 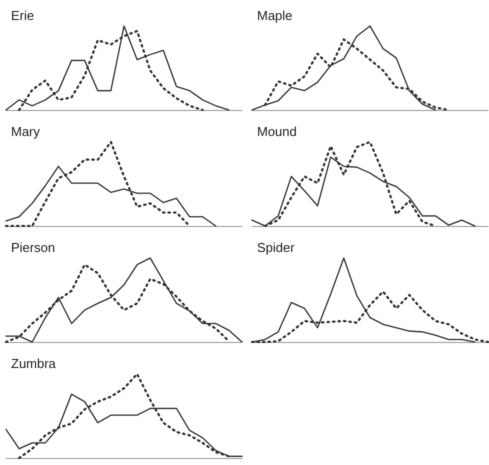 What do you see at coordinates (274, 15) in the screenshot?
I see `chart-title: Maple` at bounding box center [274, 15].